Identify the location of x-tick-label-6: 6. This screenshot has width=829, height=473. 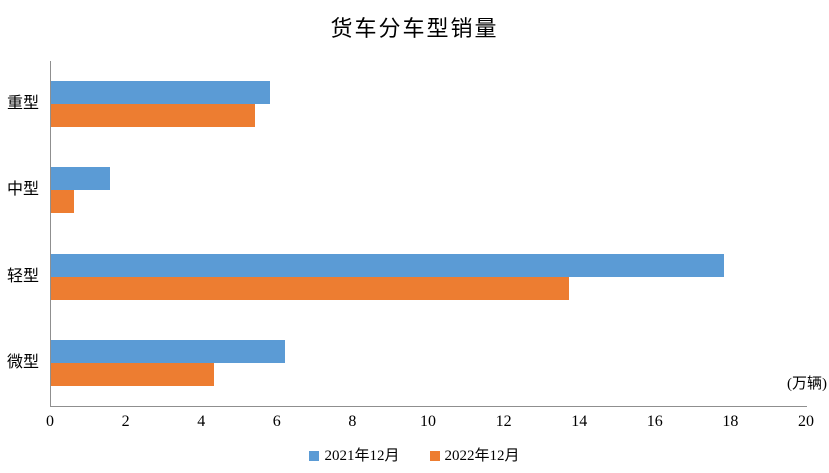
(276, 421).